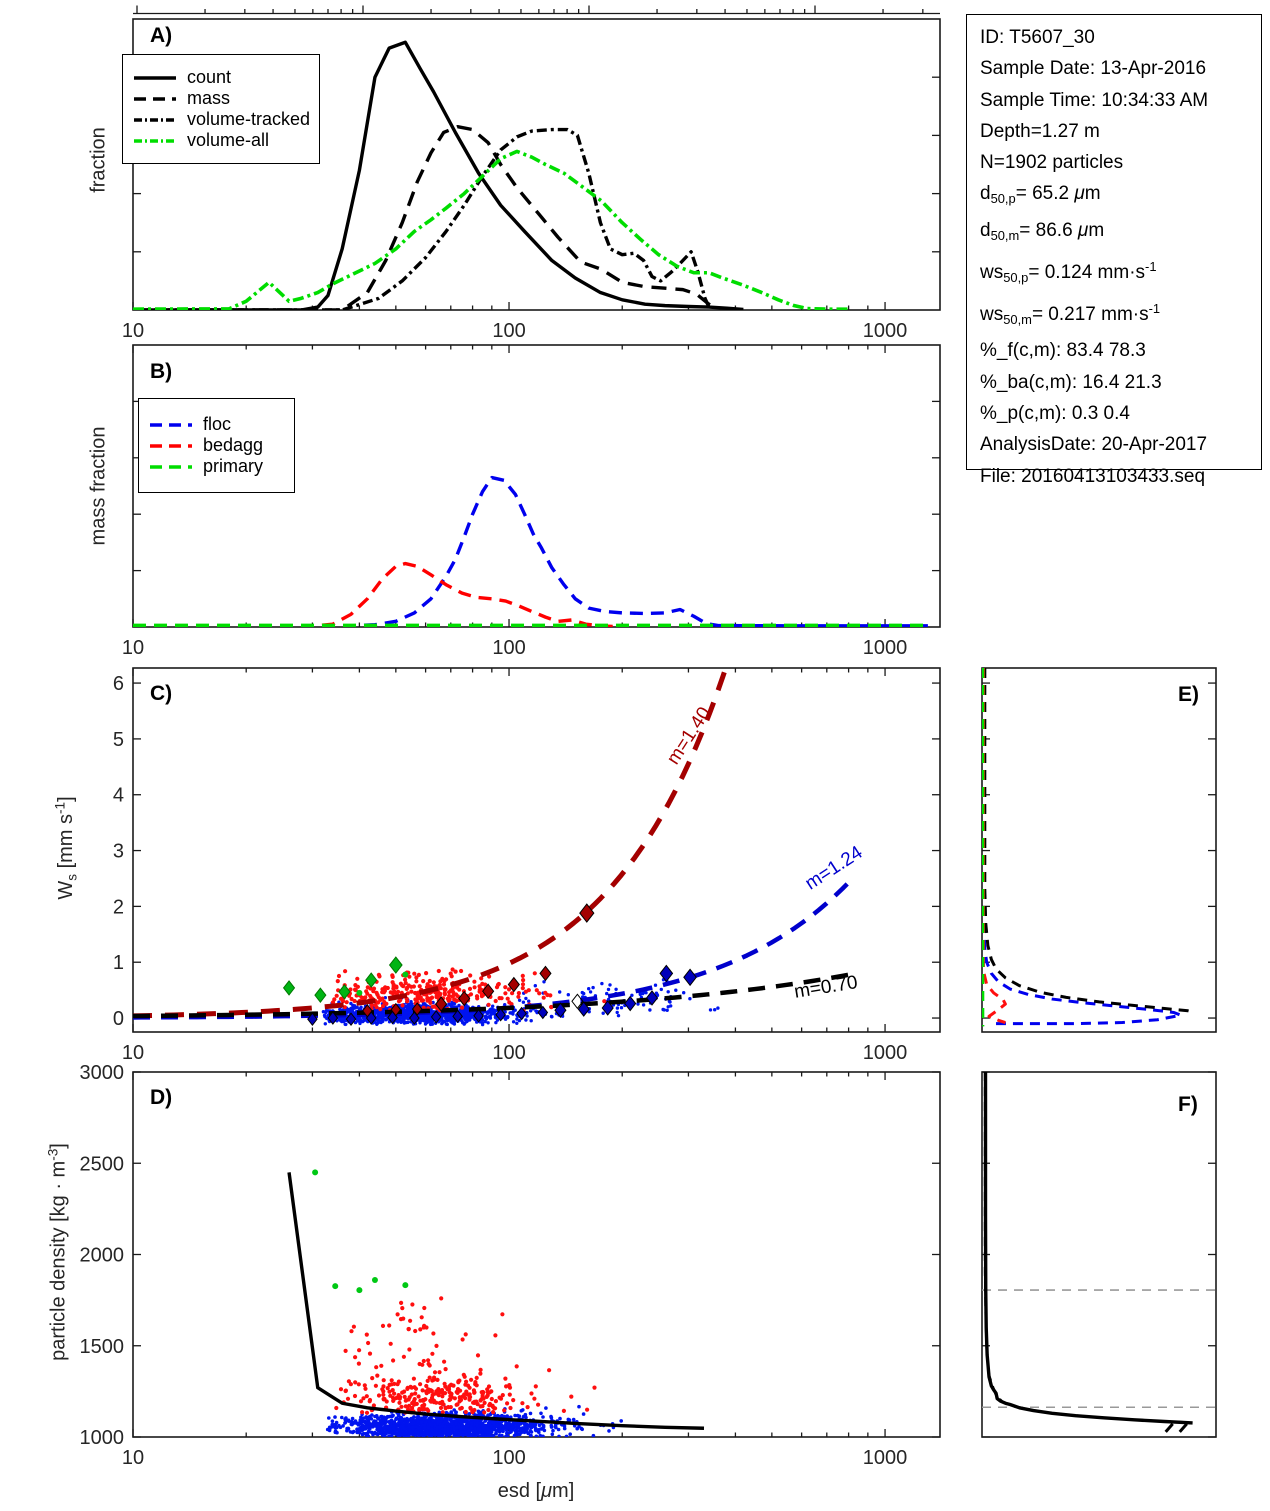 The image size is (1270, 1511). Describe the element at coordinates (161, 693) in the screenshot. I see `panel-label-c: C)` at that location.